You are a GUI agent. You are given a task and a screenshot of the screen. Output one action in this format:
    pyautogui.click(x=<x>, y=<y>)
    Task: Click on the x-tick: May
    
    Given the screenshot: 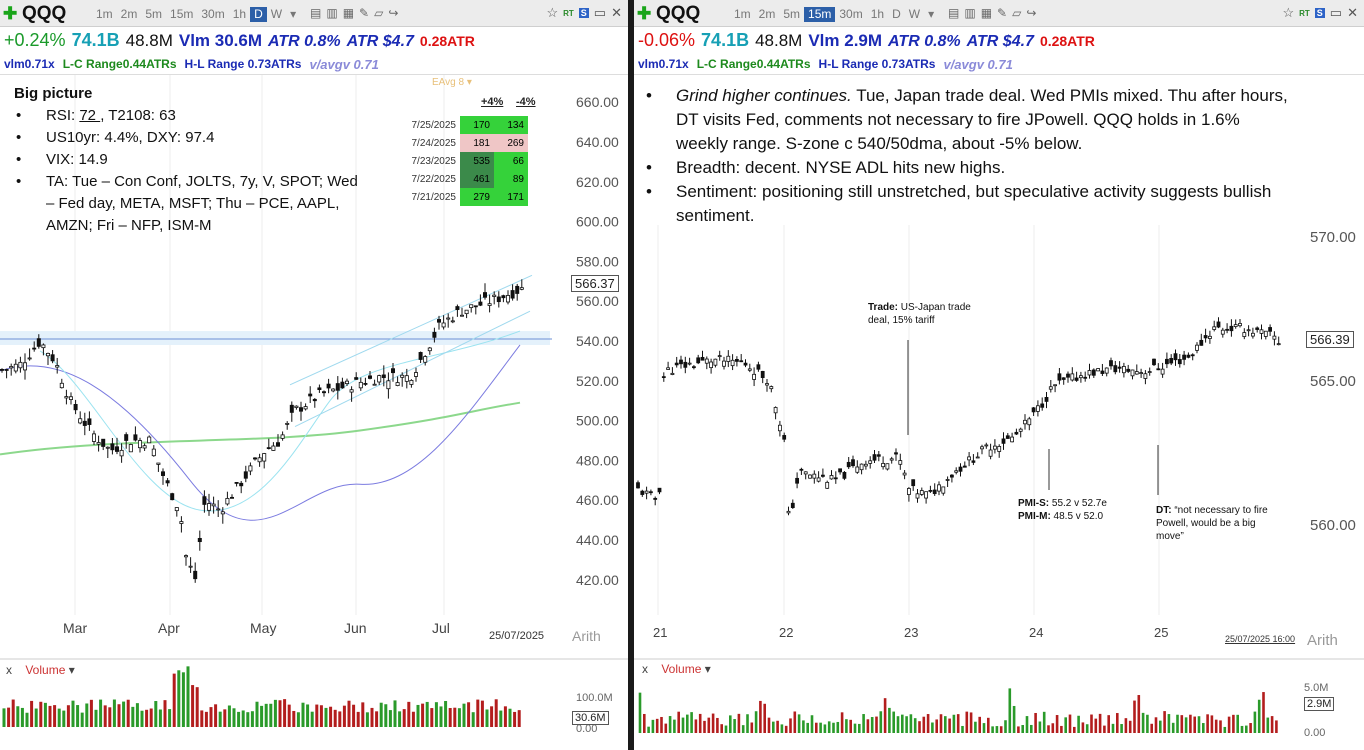 What is the action you would take?
    pyautogui.click(x=263, y=628)
    